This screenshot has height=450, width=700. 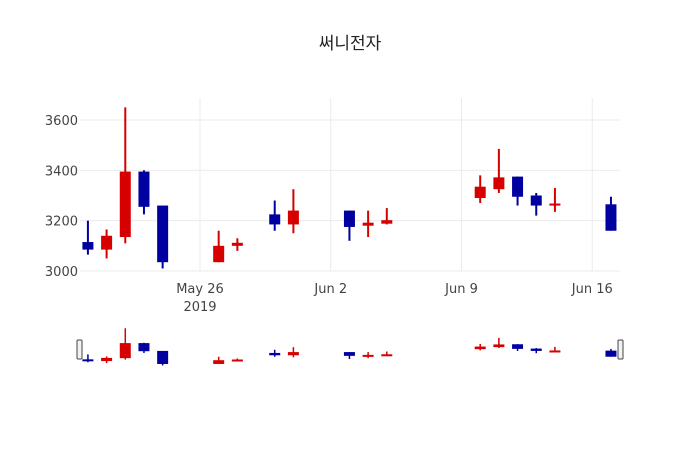 I want to click on x-tick-label: Jun 9, so click(x=461, y=289).